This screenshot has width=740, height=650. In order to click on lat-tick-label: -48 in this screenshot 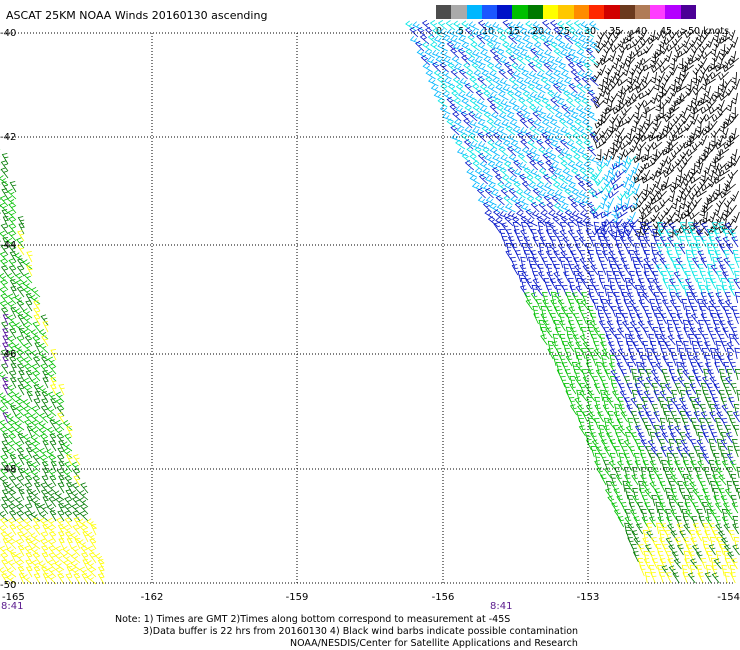, I will do `click(8, 469)`.